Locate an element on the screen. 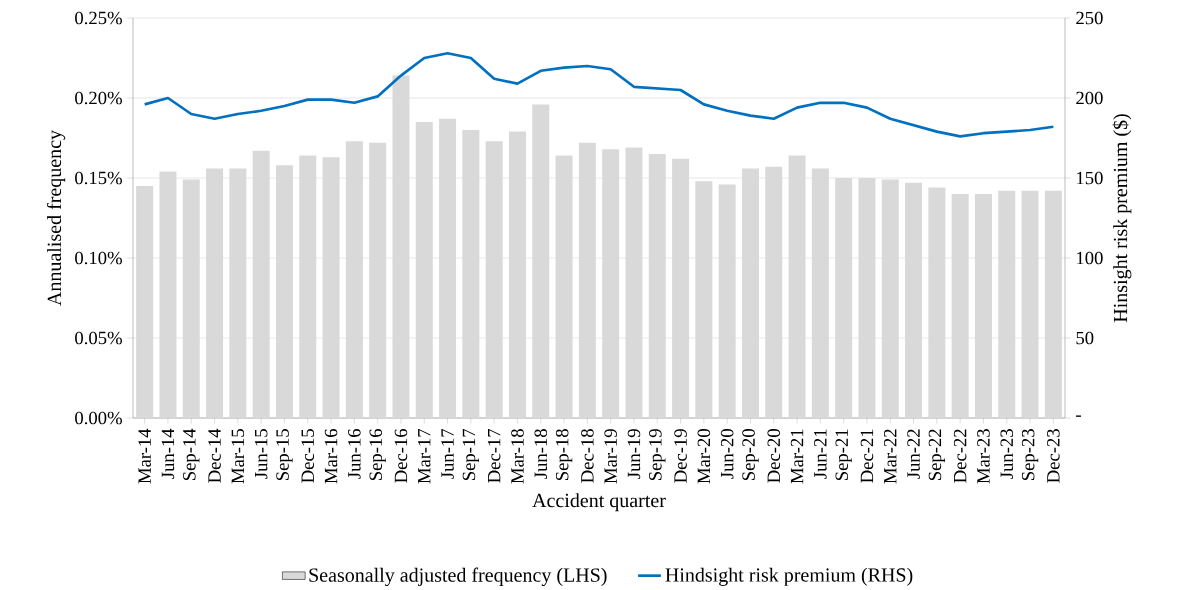 The width and height of the screenshot is (1187, 590). x-tick-label: Mar-17 is located at coordinates (424, 456).